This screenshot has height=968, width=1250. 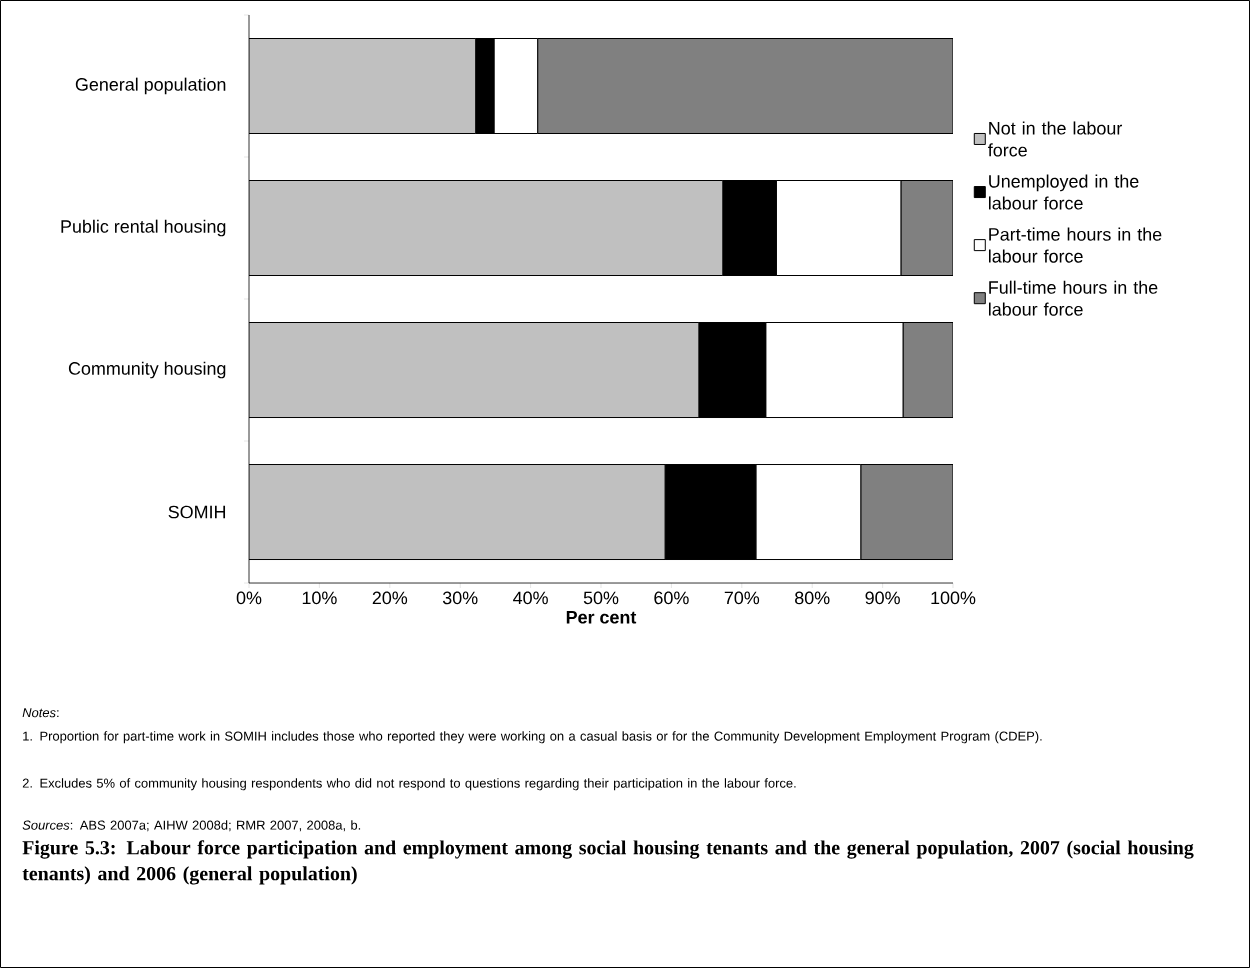 I want to click on text: Figure 5.3: Labour force participation and employment among social housing tenants and the general population, 2007 (social housing tenants) and 2006 (general population), so click(x=608, y=862).